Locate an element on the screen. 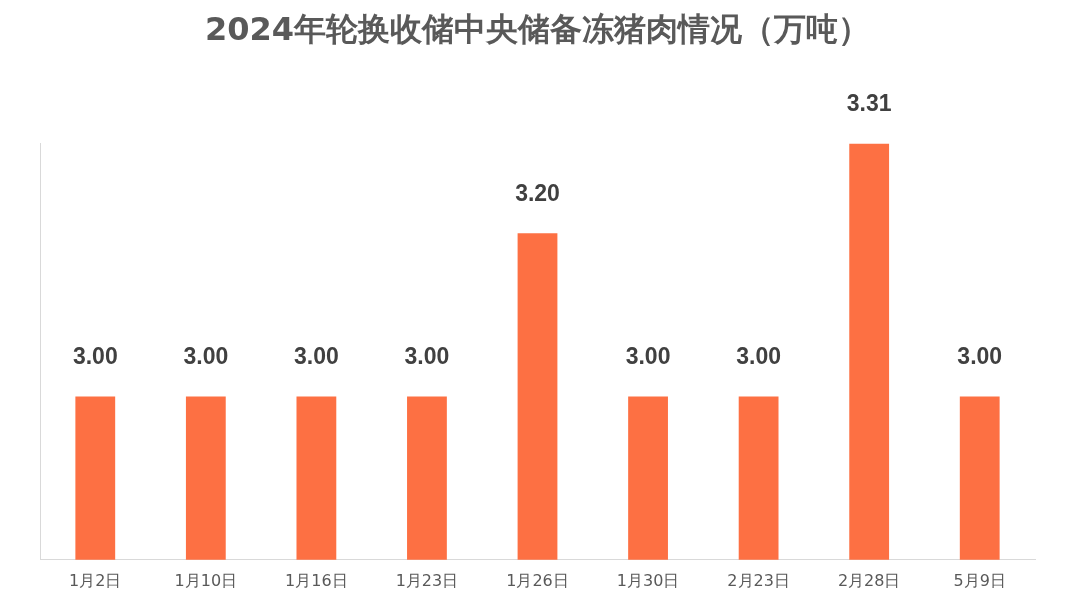 This screenshot has height=611, width=1080. x-tick-label: 1月16日 is located at coordinates (316, 580).